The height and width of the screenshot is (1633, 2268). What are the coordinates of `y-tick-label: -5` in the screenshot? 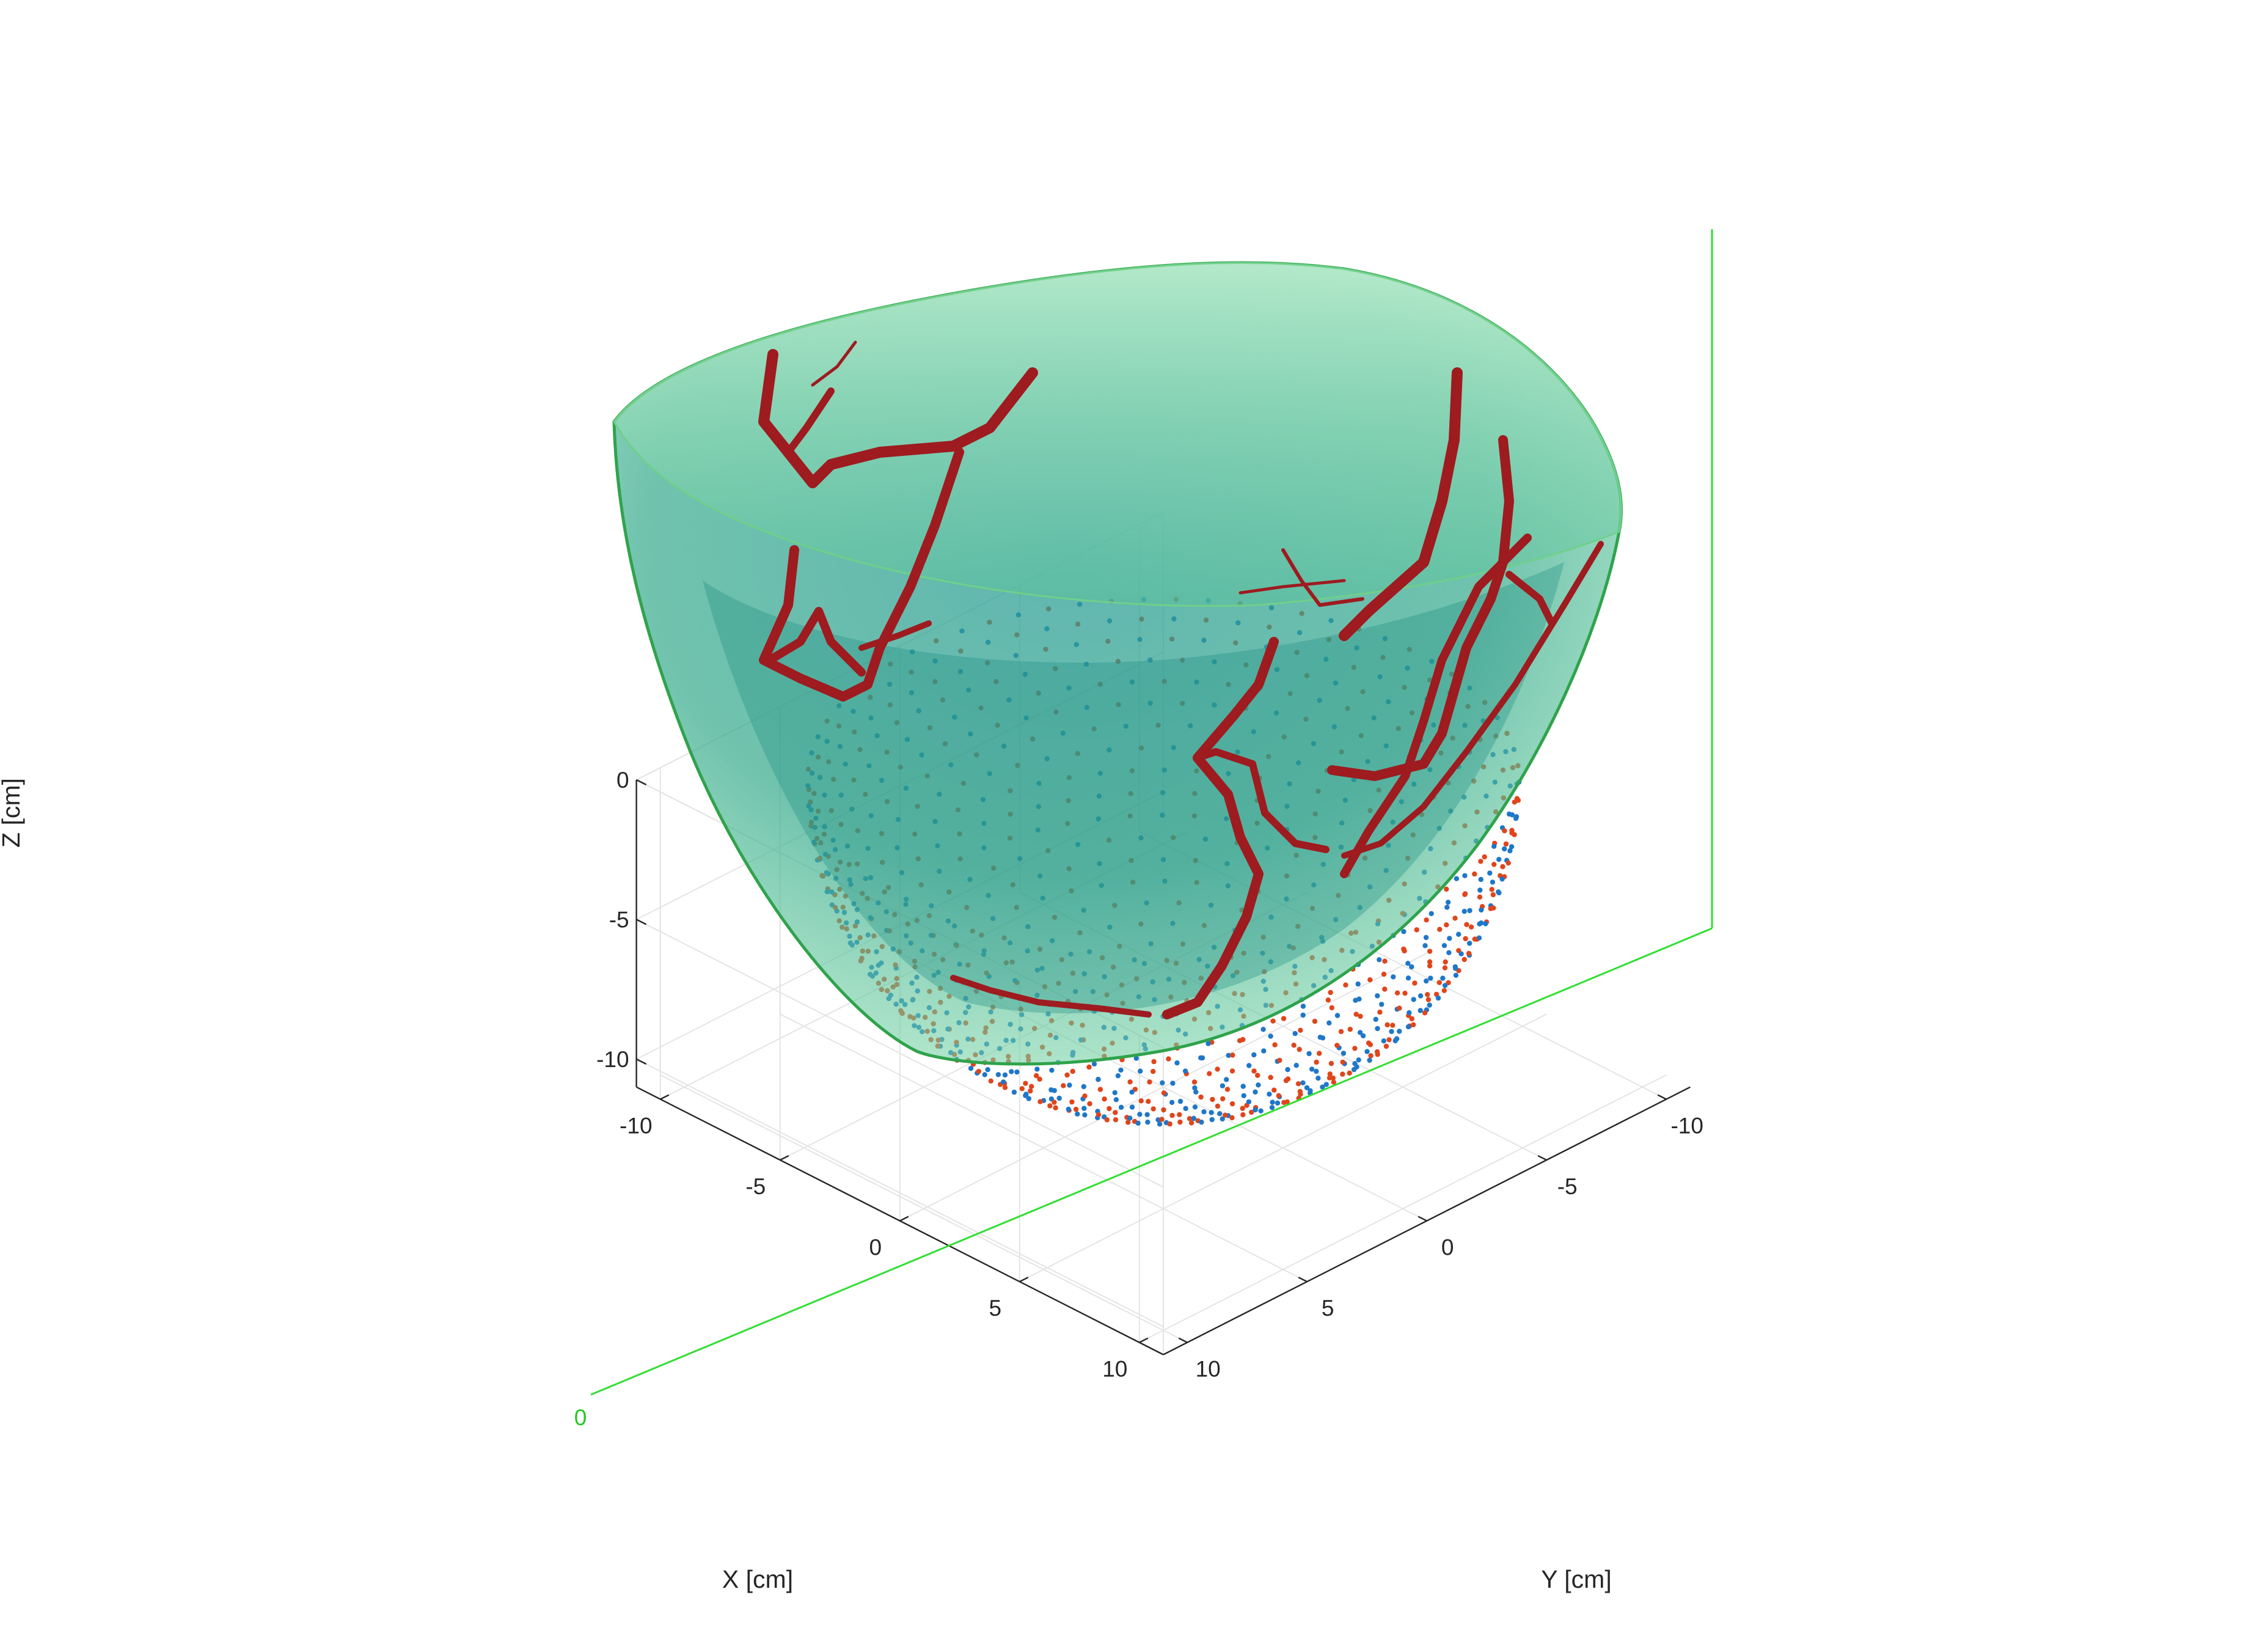 It's located at (1567, 1187).